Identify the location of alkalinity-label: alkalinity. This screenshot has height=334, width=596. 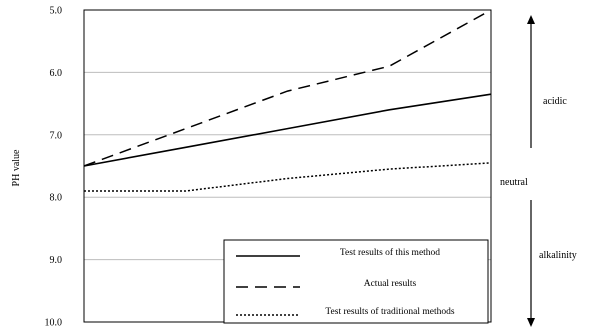
(558, 255).